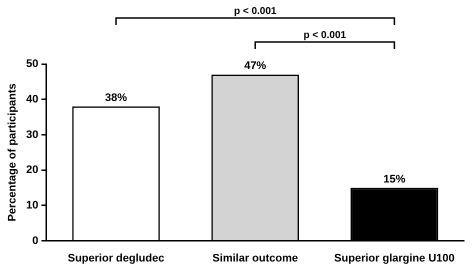 This screenshot has width=474, height=272. Describe the element at coordinates (32, 134) in the screenshot. I see `y-tick-label: 30` at that location.